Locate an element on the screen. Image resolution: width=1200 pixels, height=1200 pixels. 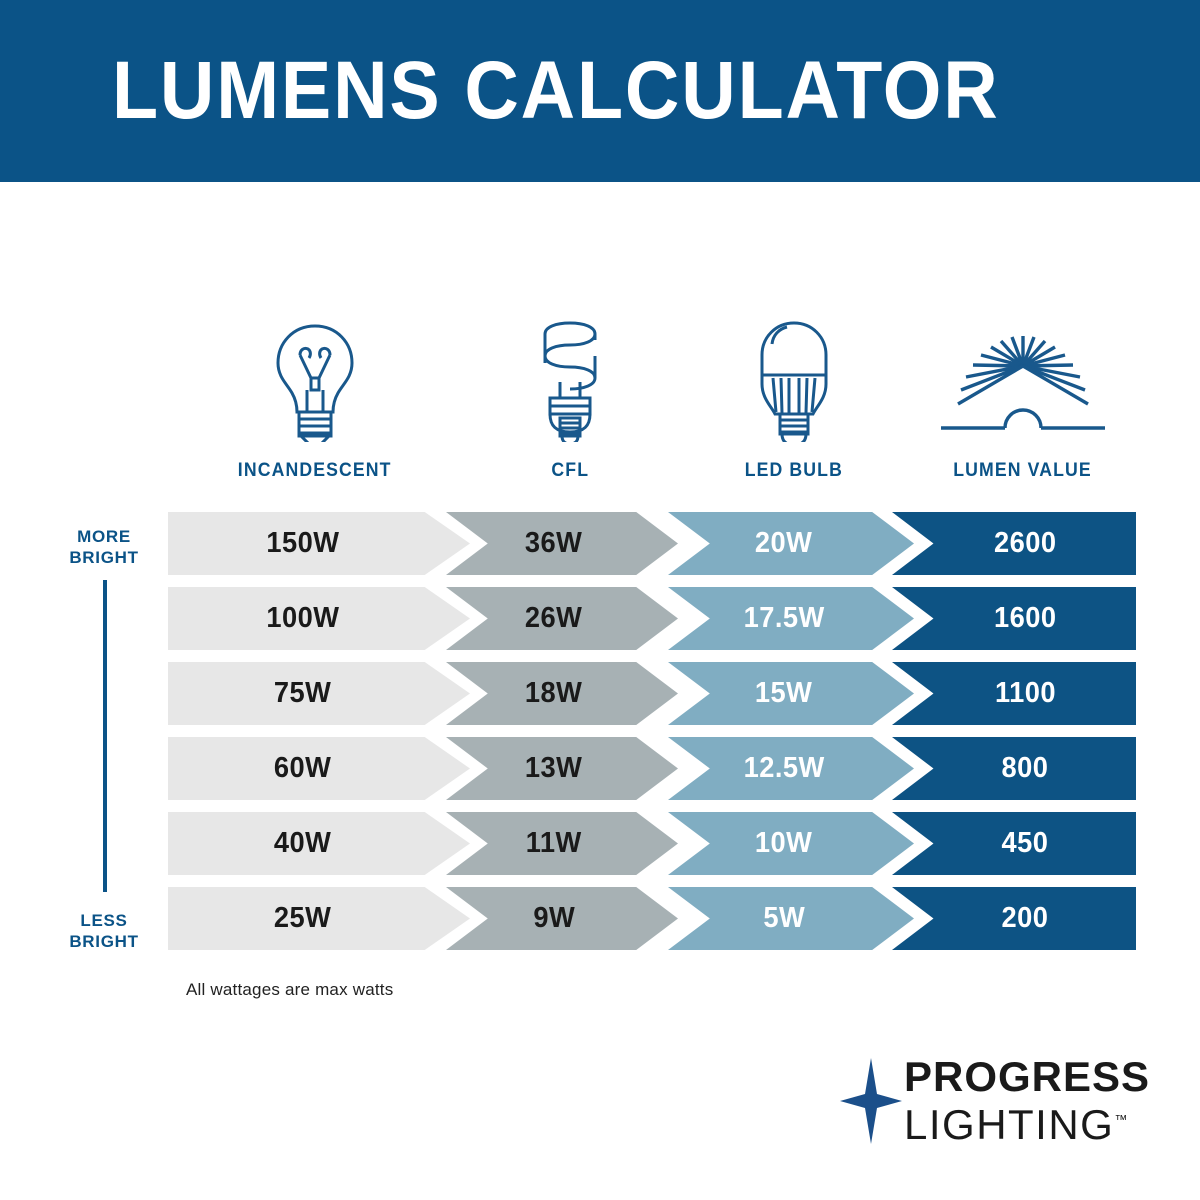
table-row: 25W 9W 5W 200 is located at coordinates (652, 918).